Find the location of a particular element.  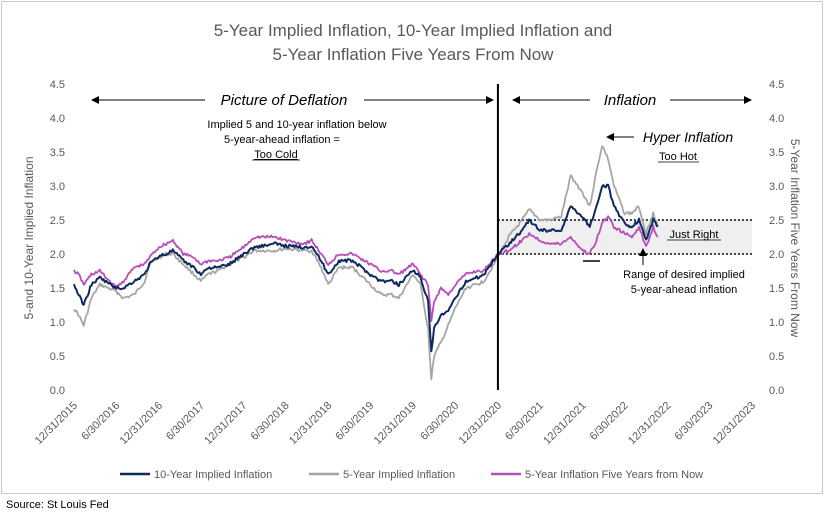

y-tick-right-5: 2.5 is located at coordinates (776, 221).